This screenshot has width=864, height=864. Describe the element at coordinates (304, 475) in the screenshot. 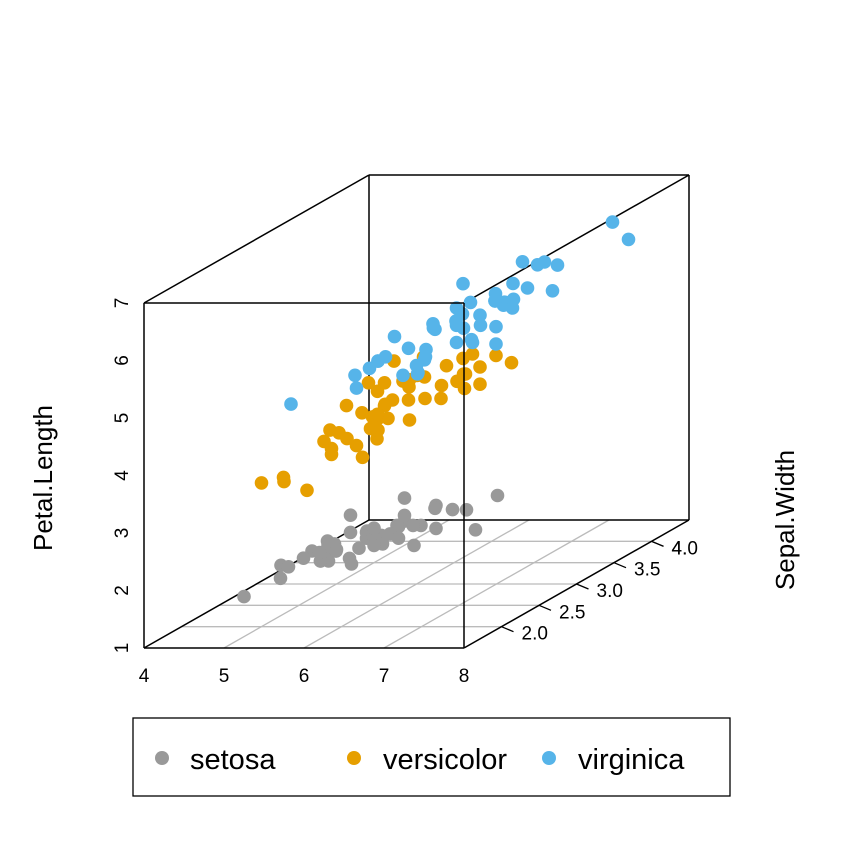

I see `box-front-edges` at that location.